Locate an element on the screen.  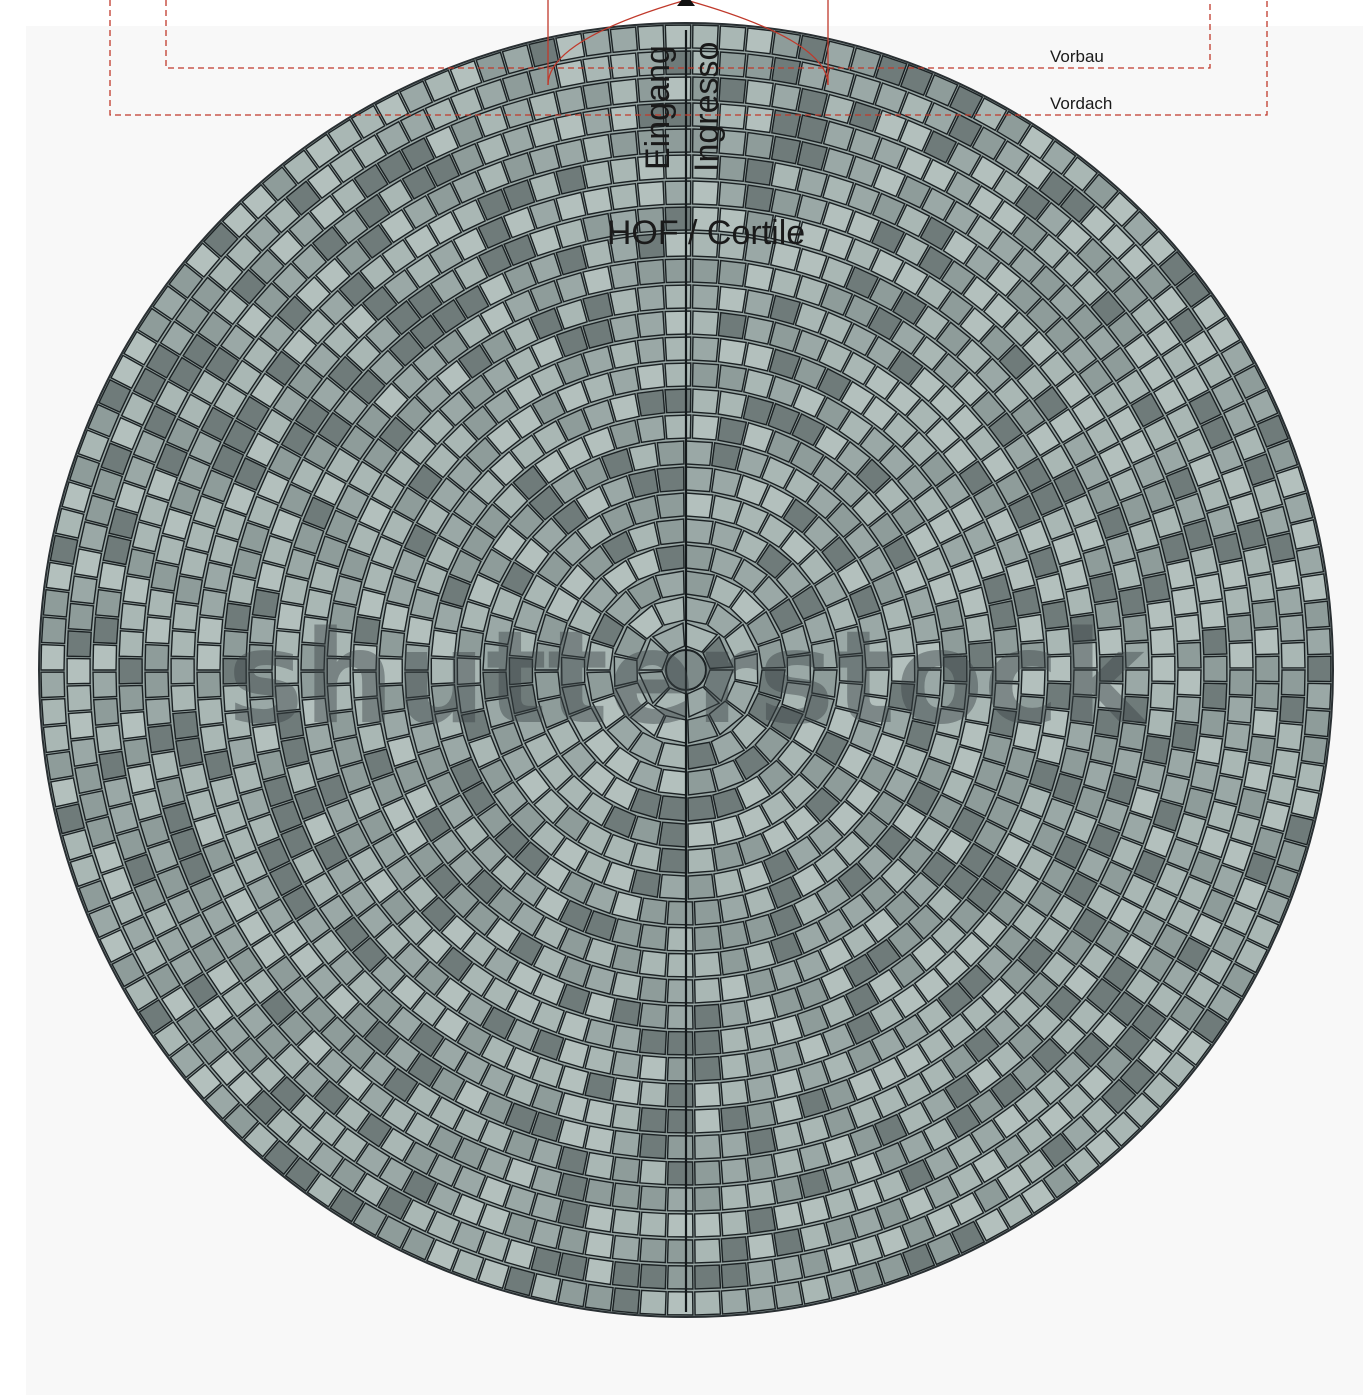
courtyard-label: HOF / Cortile is located at coordinates (706, 233).